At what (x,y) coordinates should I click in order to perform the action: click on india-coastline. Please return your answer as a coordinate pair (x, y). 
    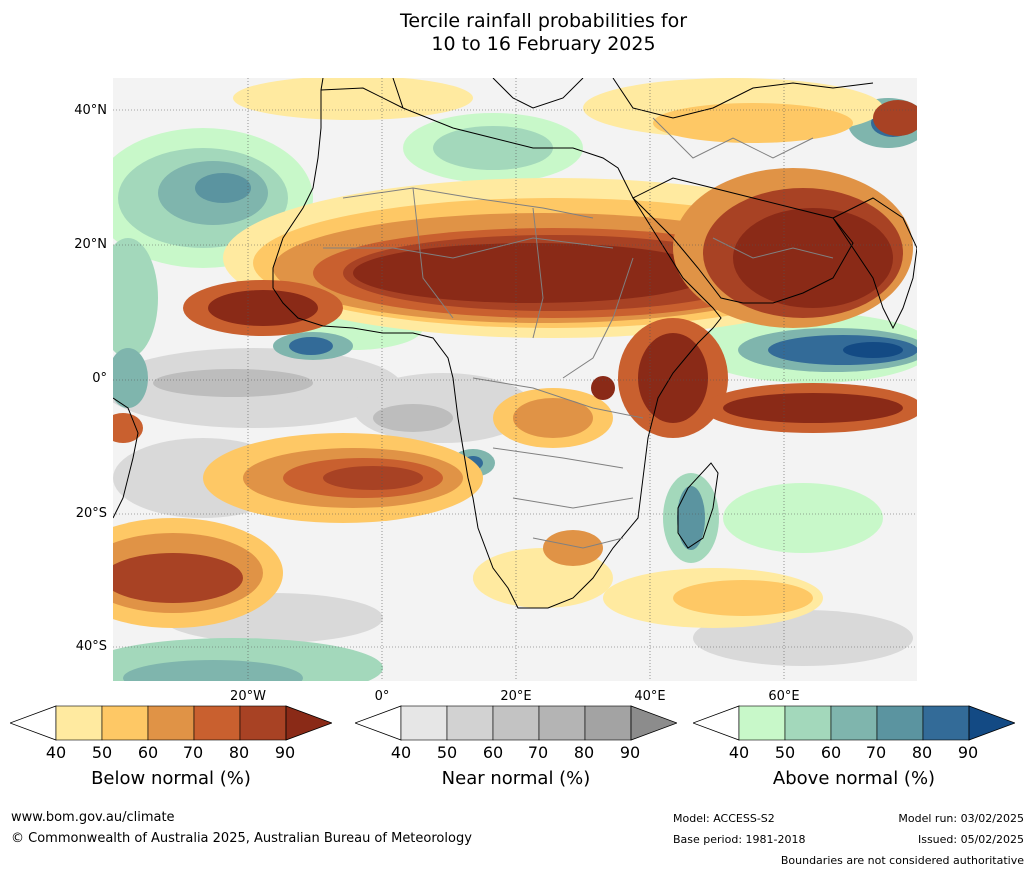
    Looking at the image, I should click on (874, 263).